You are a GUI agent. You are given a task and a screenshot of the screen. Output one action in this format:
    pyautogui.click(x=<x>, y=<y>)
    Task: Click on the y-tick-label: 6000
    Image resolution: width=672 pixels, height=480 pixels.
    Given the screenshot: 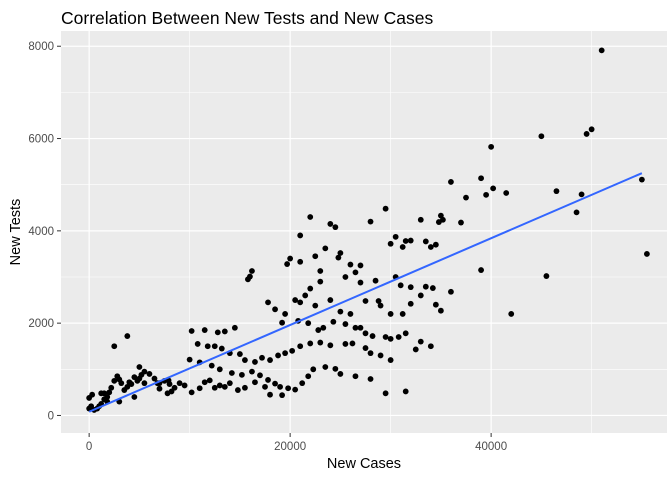 What is the action you would take?
    pyautogui.click(x=41, y=140)
    